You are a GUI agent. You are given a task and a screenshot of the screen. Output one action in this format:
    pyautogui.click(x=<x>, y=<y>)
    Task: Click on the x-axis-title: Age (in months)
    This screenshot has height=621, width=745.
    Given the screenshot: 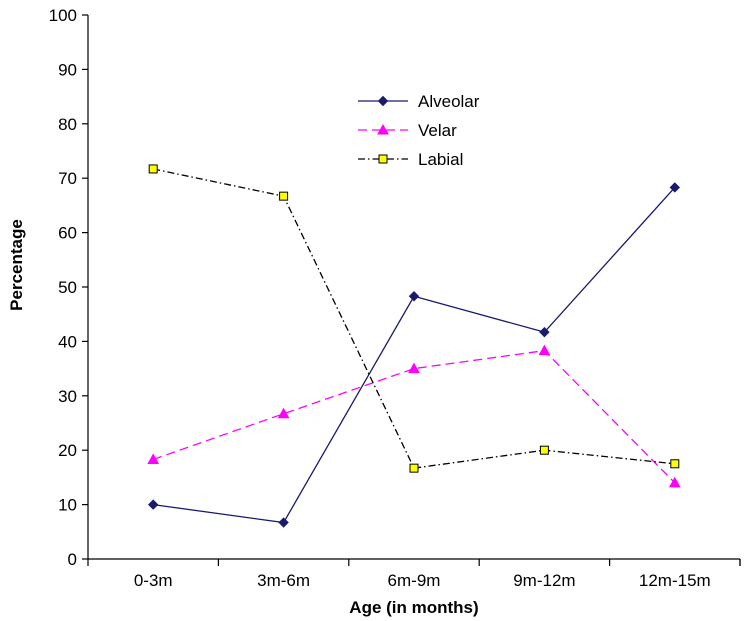 What is the action you would take?
    pyautogui.click(x=413, y=607)
    